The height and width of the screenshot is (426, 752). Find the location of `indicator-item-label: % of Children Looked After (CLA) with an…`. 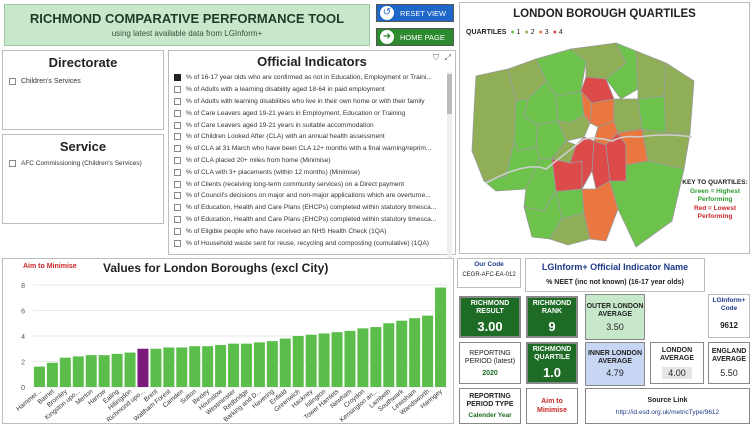

indicator-item-label: % of Children Looked After (CLA) with an… is located at coordinates (285, 137).